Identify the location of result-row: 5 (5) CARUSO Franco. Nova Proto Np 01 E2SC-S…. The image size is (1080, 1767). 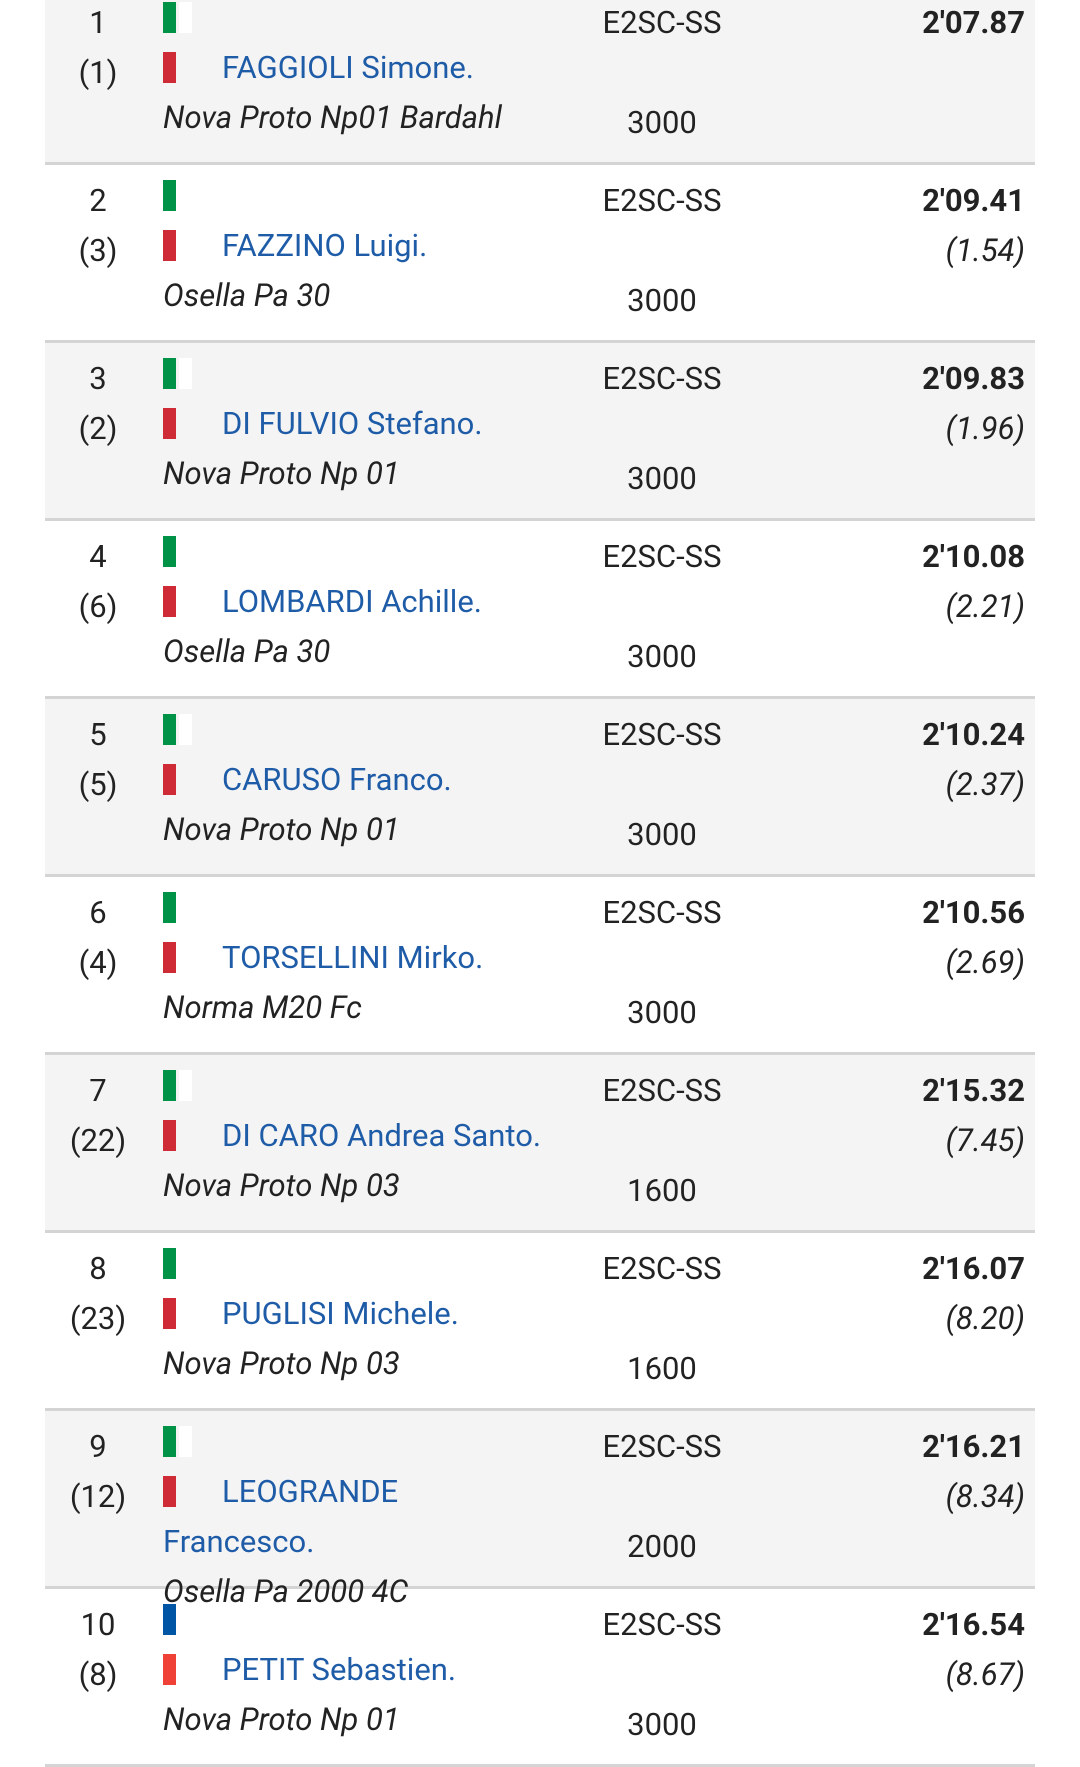
(540, 788).